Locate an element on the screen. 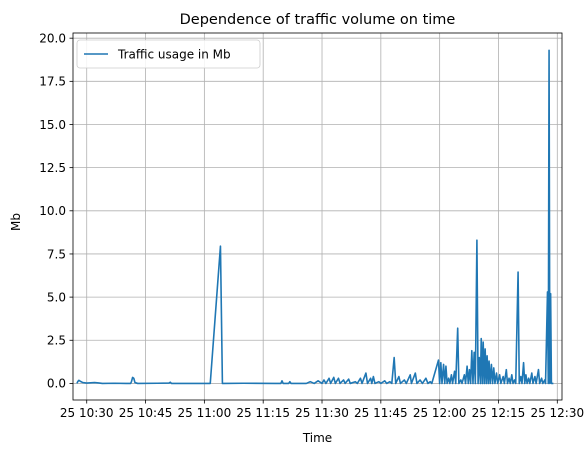 This screenshot has width=584, height=455. x-tick-label: 25 10:30 is located at coordinates (87, 413).